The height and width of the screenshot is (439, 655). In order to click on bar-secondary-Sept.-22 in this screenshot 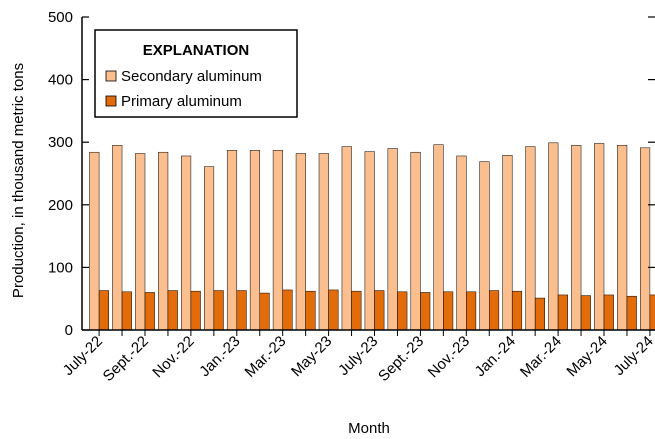, I will do `click(140, 242)`.